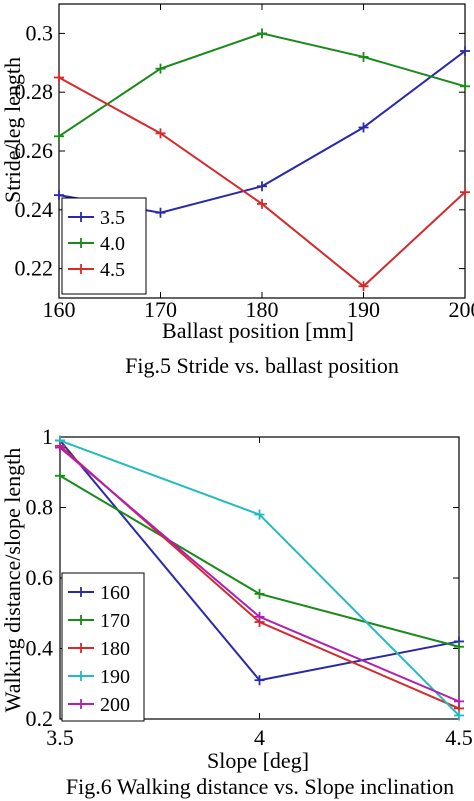 This screenshot has width=474, height=801. What do you see at coordinates (60, 737) in the screenshot?
I see `x-tick-label: 3.5` at bounding box center [60, 737].